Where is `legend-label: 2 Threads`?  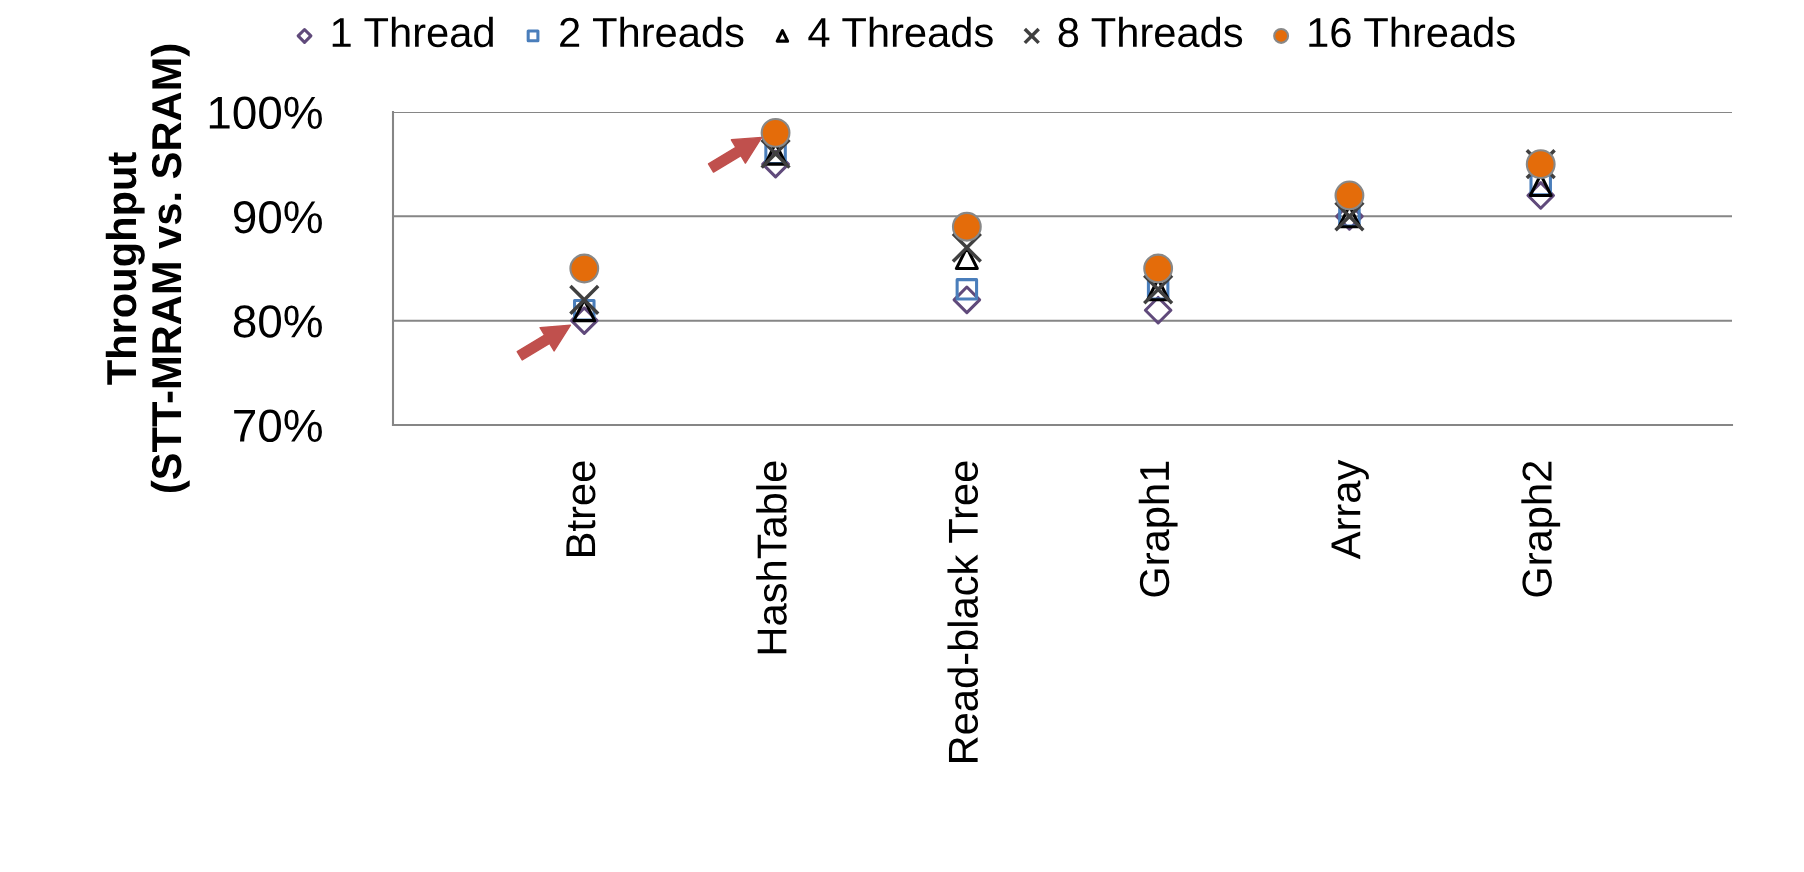 legend-label: 2 Threads is located at coordinates (652, 32).